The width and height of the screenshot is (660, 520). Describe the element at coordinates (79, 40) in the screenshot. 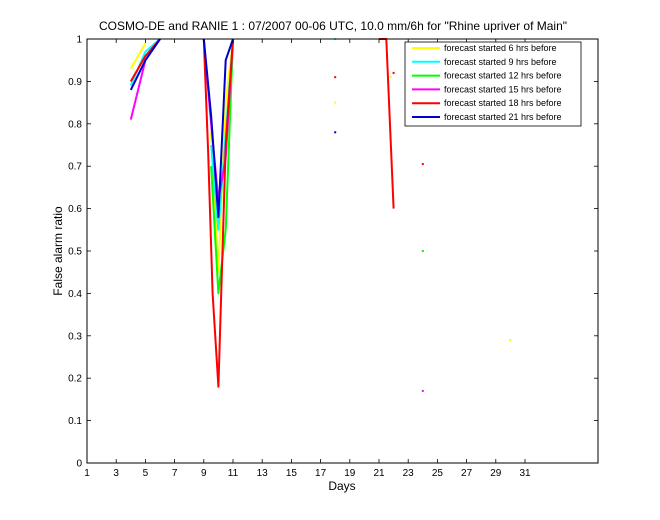

I see `y-tick-label: 1` at that location.